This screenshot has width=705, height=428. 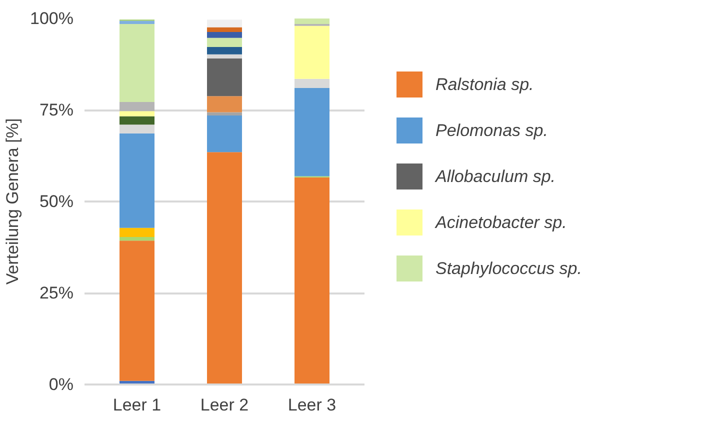 I want to click on legend-label: Ralstonia sp., so click(x=485, y=84).